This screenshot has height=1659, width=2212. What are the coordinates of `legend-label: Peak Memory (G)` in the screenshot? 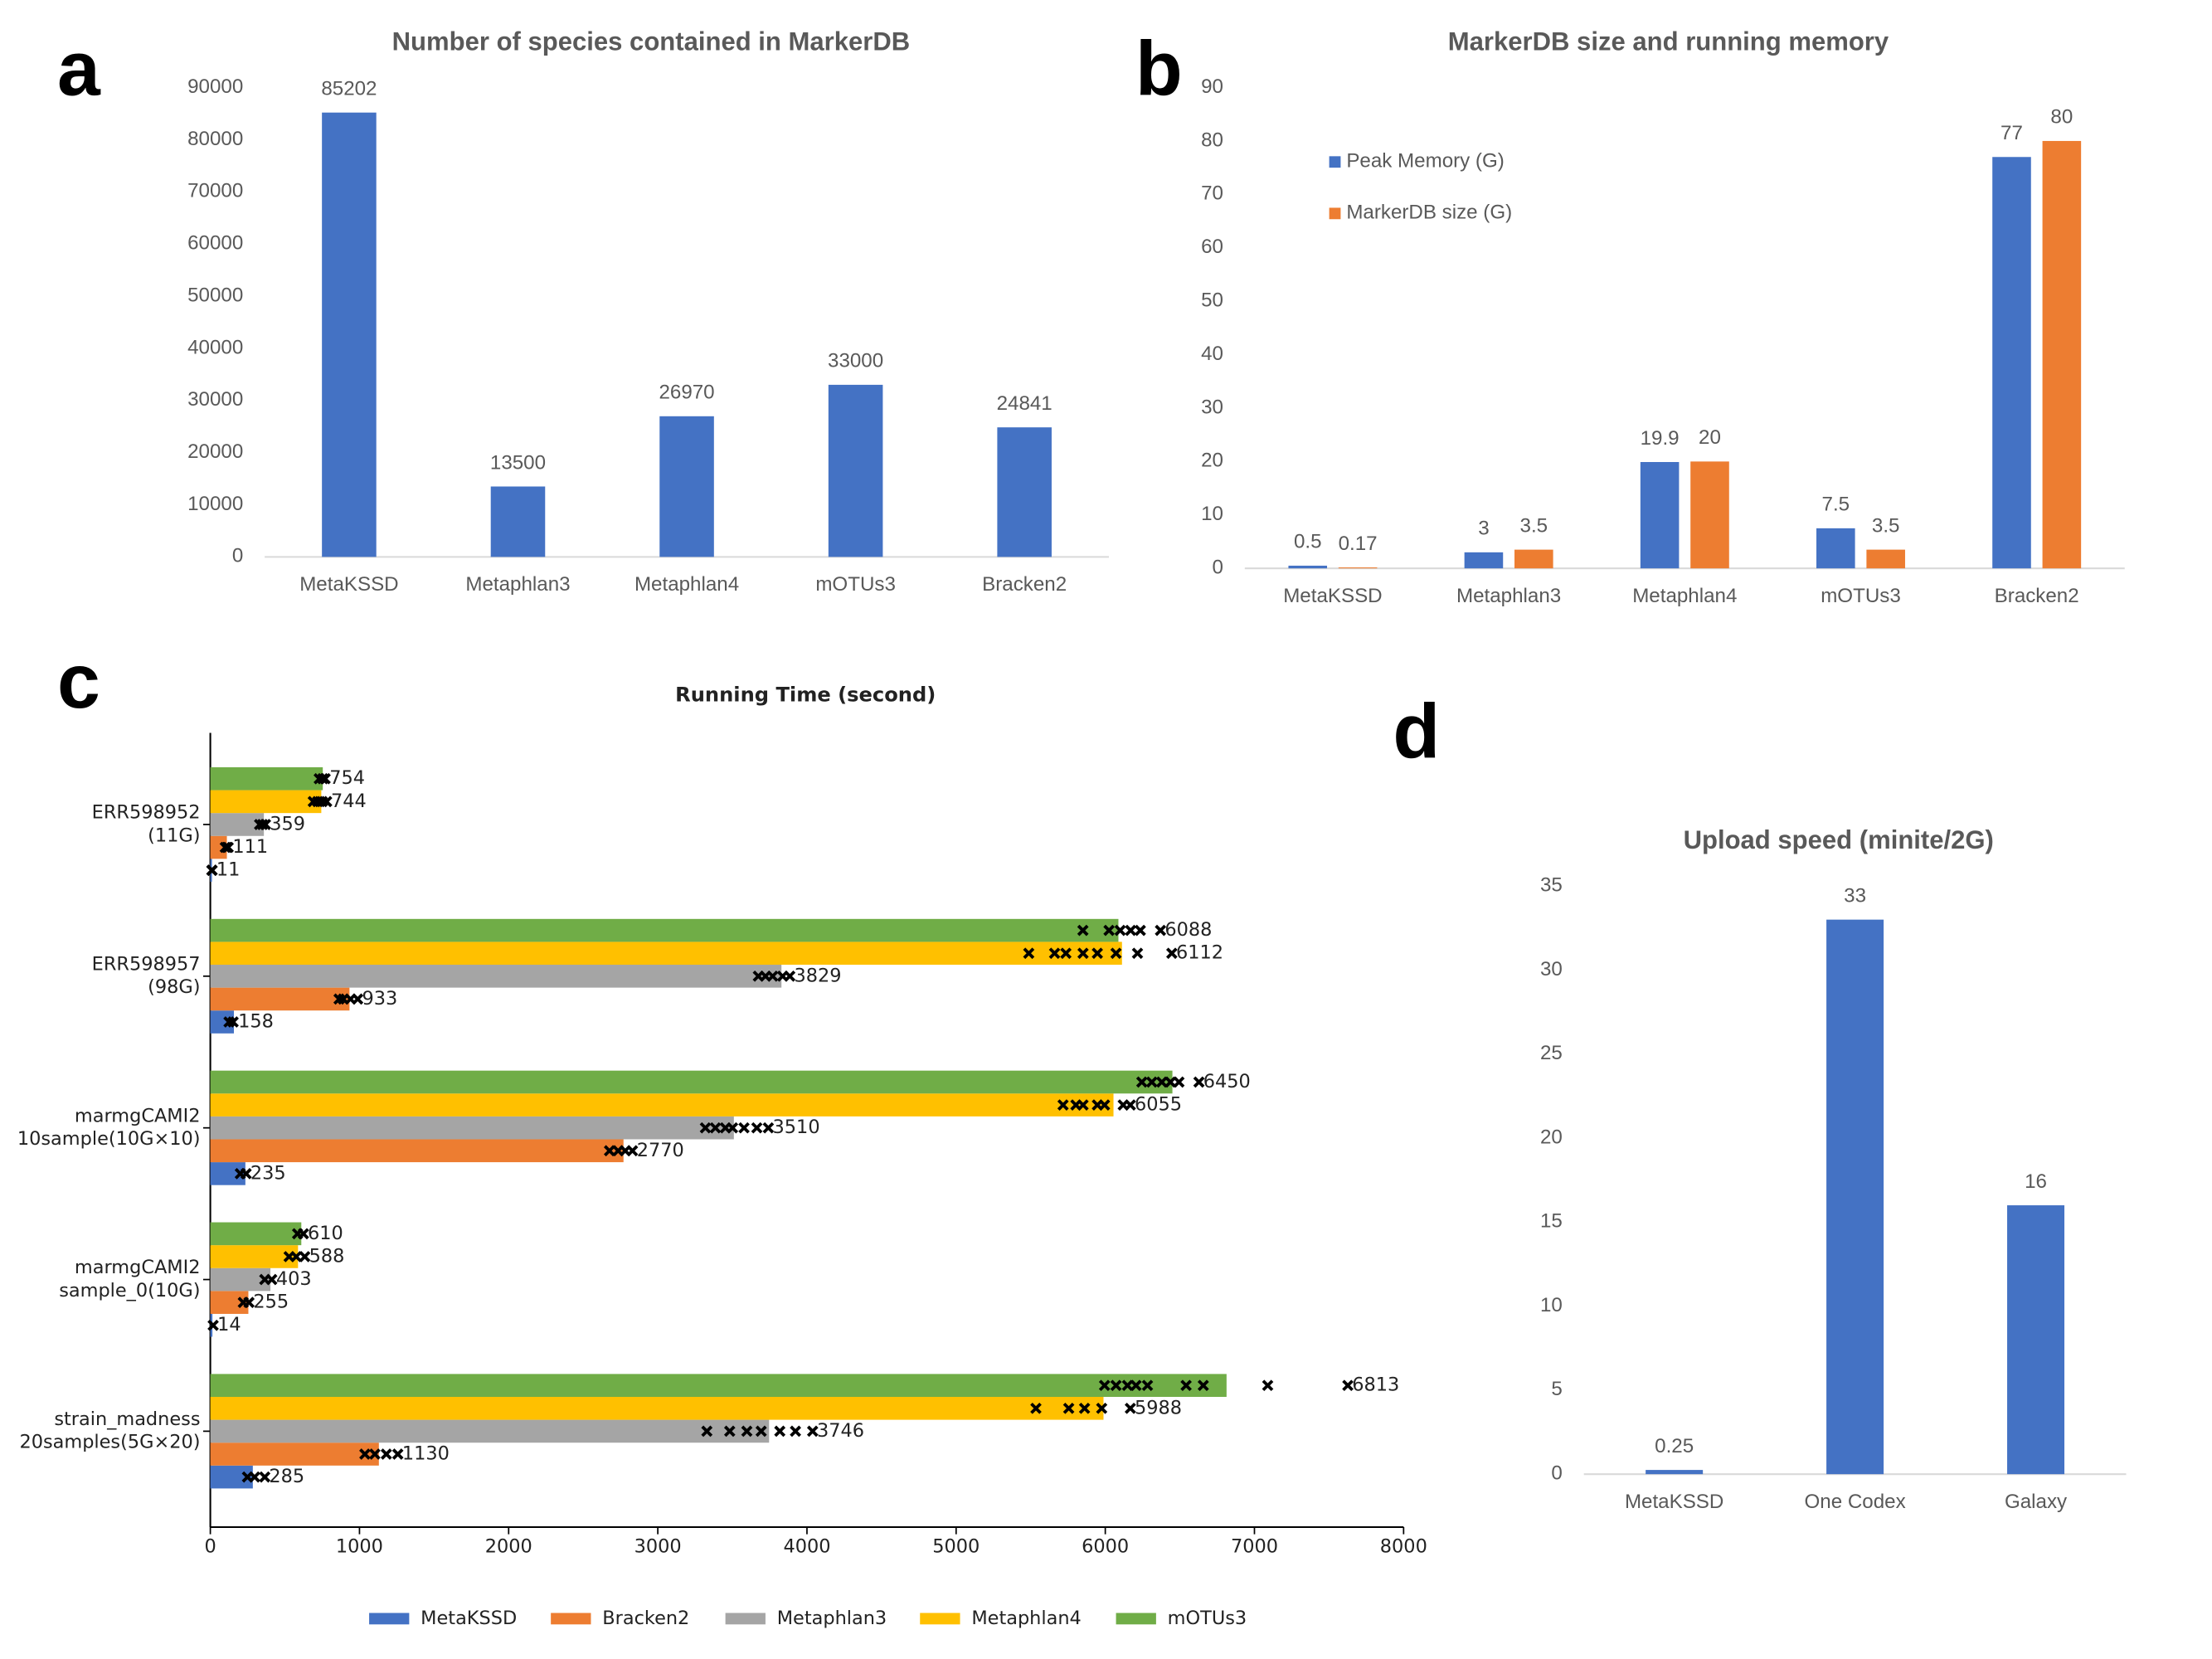 It's located at (1425, 161).